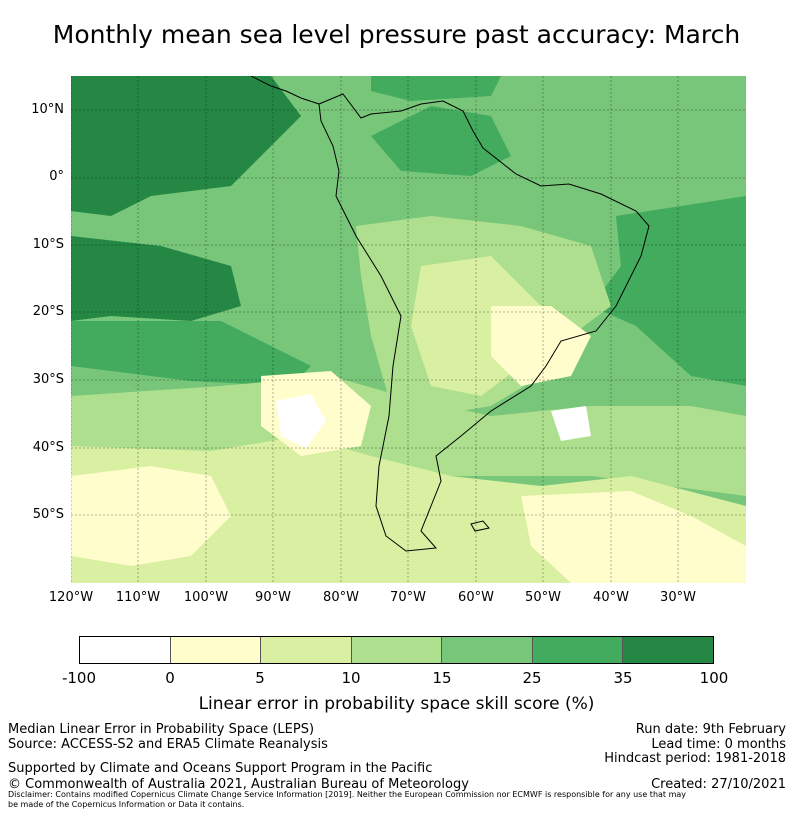  What do you see at coordinates (543, 597) in the screenshot?
I see `lon-label-50w: 50°W` at bounding box center [543, 597].